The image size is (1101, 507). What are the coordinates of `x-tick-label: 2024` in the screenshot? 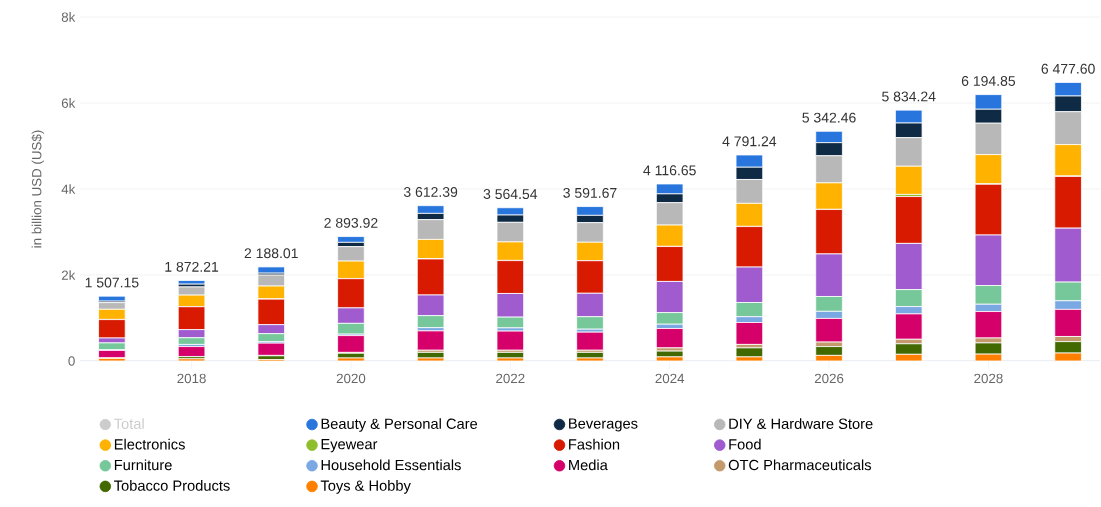 It's located at (670, 378).